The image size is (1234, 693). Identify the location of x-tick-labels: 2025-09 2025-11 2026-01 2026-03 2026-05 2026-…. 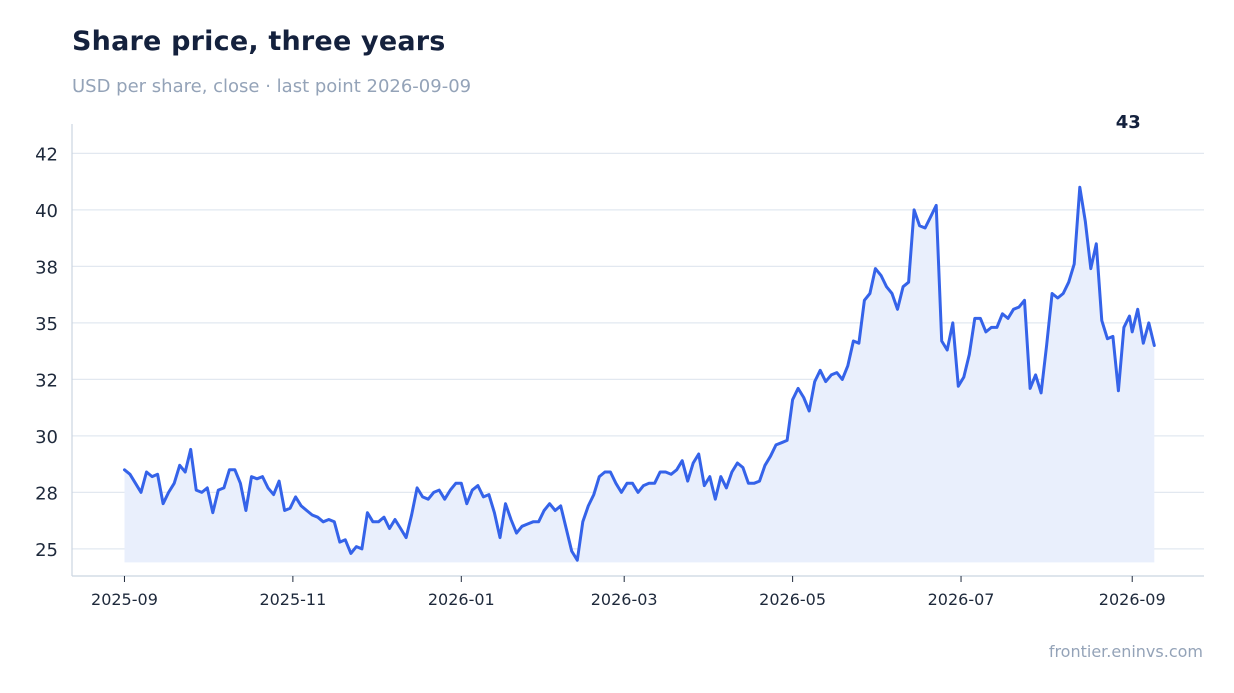
(628, 599).